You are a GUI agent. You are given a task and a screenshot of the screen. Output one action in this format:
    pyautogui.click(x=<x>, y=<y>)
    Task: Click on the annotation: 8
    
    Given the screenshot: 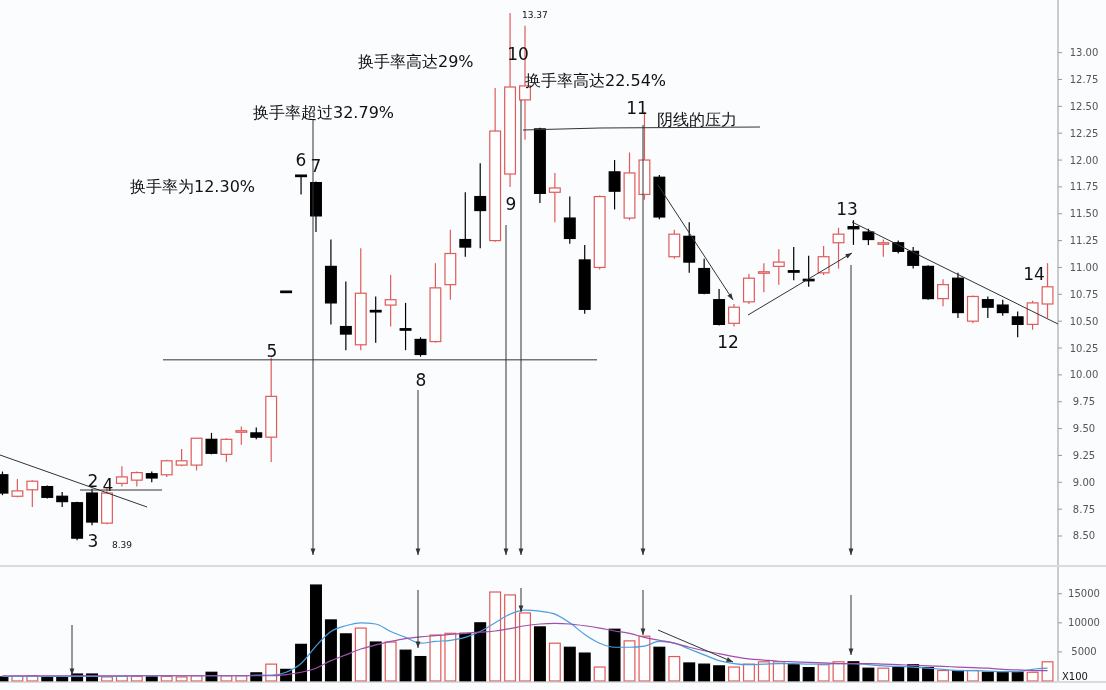 What is the action you would take?
    pyautogui.click(x=421, y=380)
    